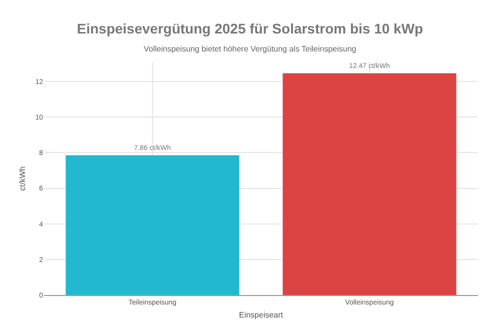 Image resolution: width=500 pixels, height=333 pixels. Describe the element at coordinates (250, 49) in the screenshot. I see `chart-subtitle: Volleinspeisung bietet höhere Vergütung als Teileinspeisung` at that location.